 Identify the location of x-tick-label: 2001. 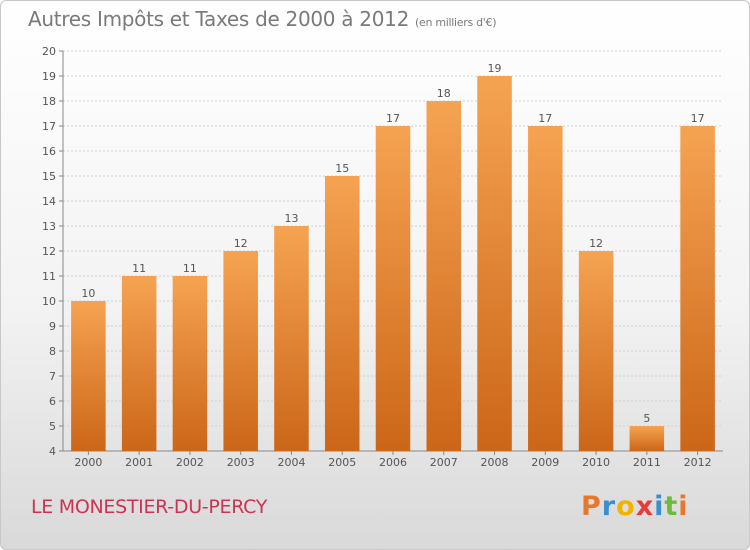
(139, 462).